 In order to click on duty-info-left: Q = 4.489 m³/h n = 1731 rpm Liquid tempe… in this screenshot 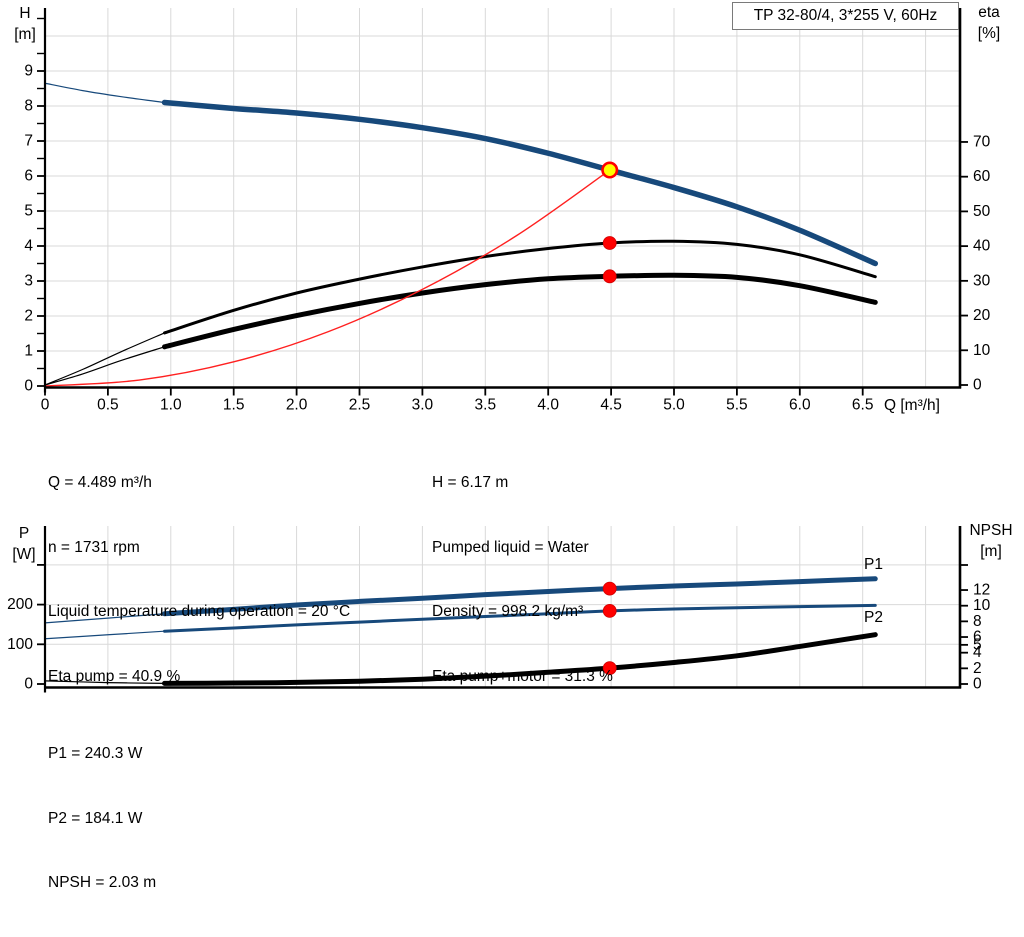, I will do `click(199, 579)`.